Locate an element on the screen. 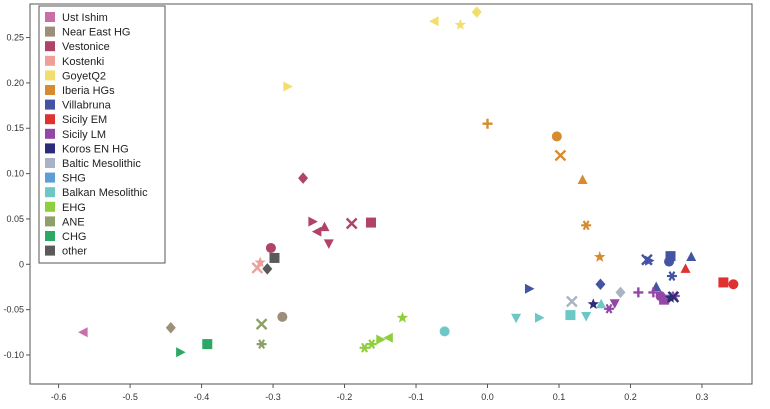 This screenshot has width=770, height=409. legend-label: Villabruna is located at coordinates (87, 106).